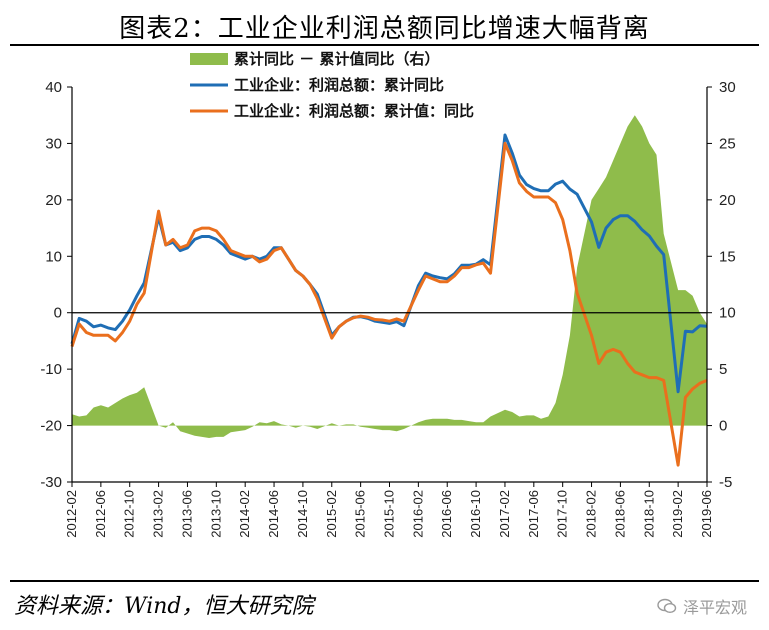 Image resolution: width=769 pixels, height=630 pixels. Describe the element at coordinates (384, 29) in the screenshot. I see `page-title: 图表2：工业企业利润总额同比增速大幅背离` at that location.